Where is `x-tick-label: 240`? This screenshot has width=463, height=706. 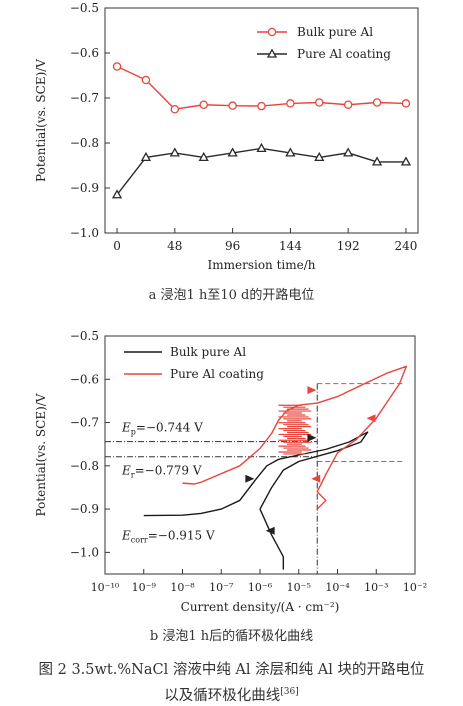 x-tick-label: 240 is located at coordinates (406, 246).